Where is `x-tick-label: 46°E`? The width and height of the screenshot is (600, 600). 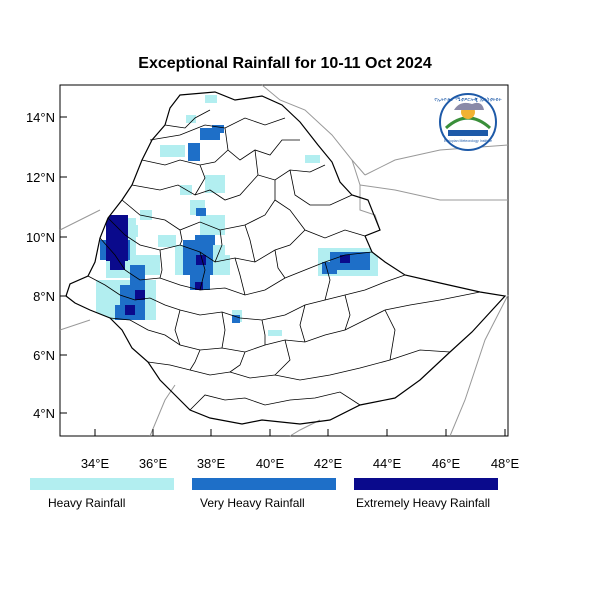
x-tick-label: 46°E is located at coordinates (446, 463).